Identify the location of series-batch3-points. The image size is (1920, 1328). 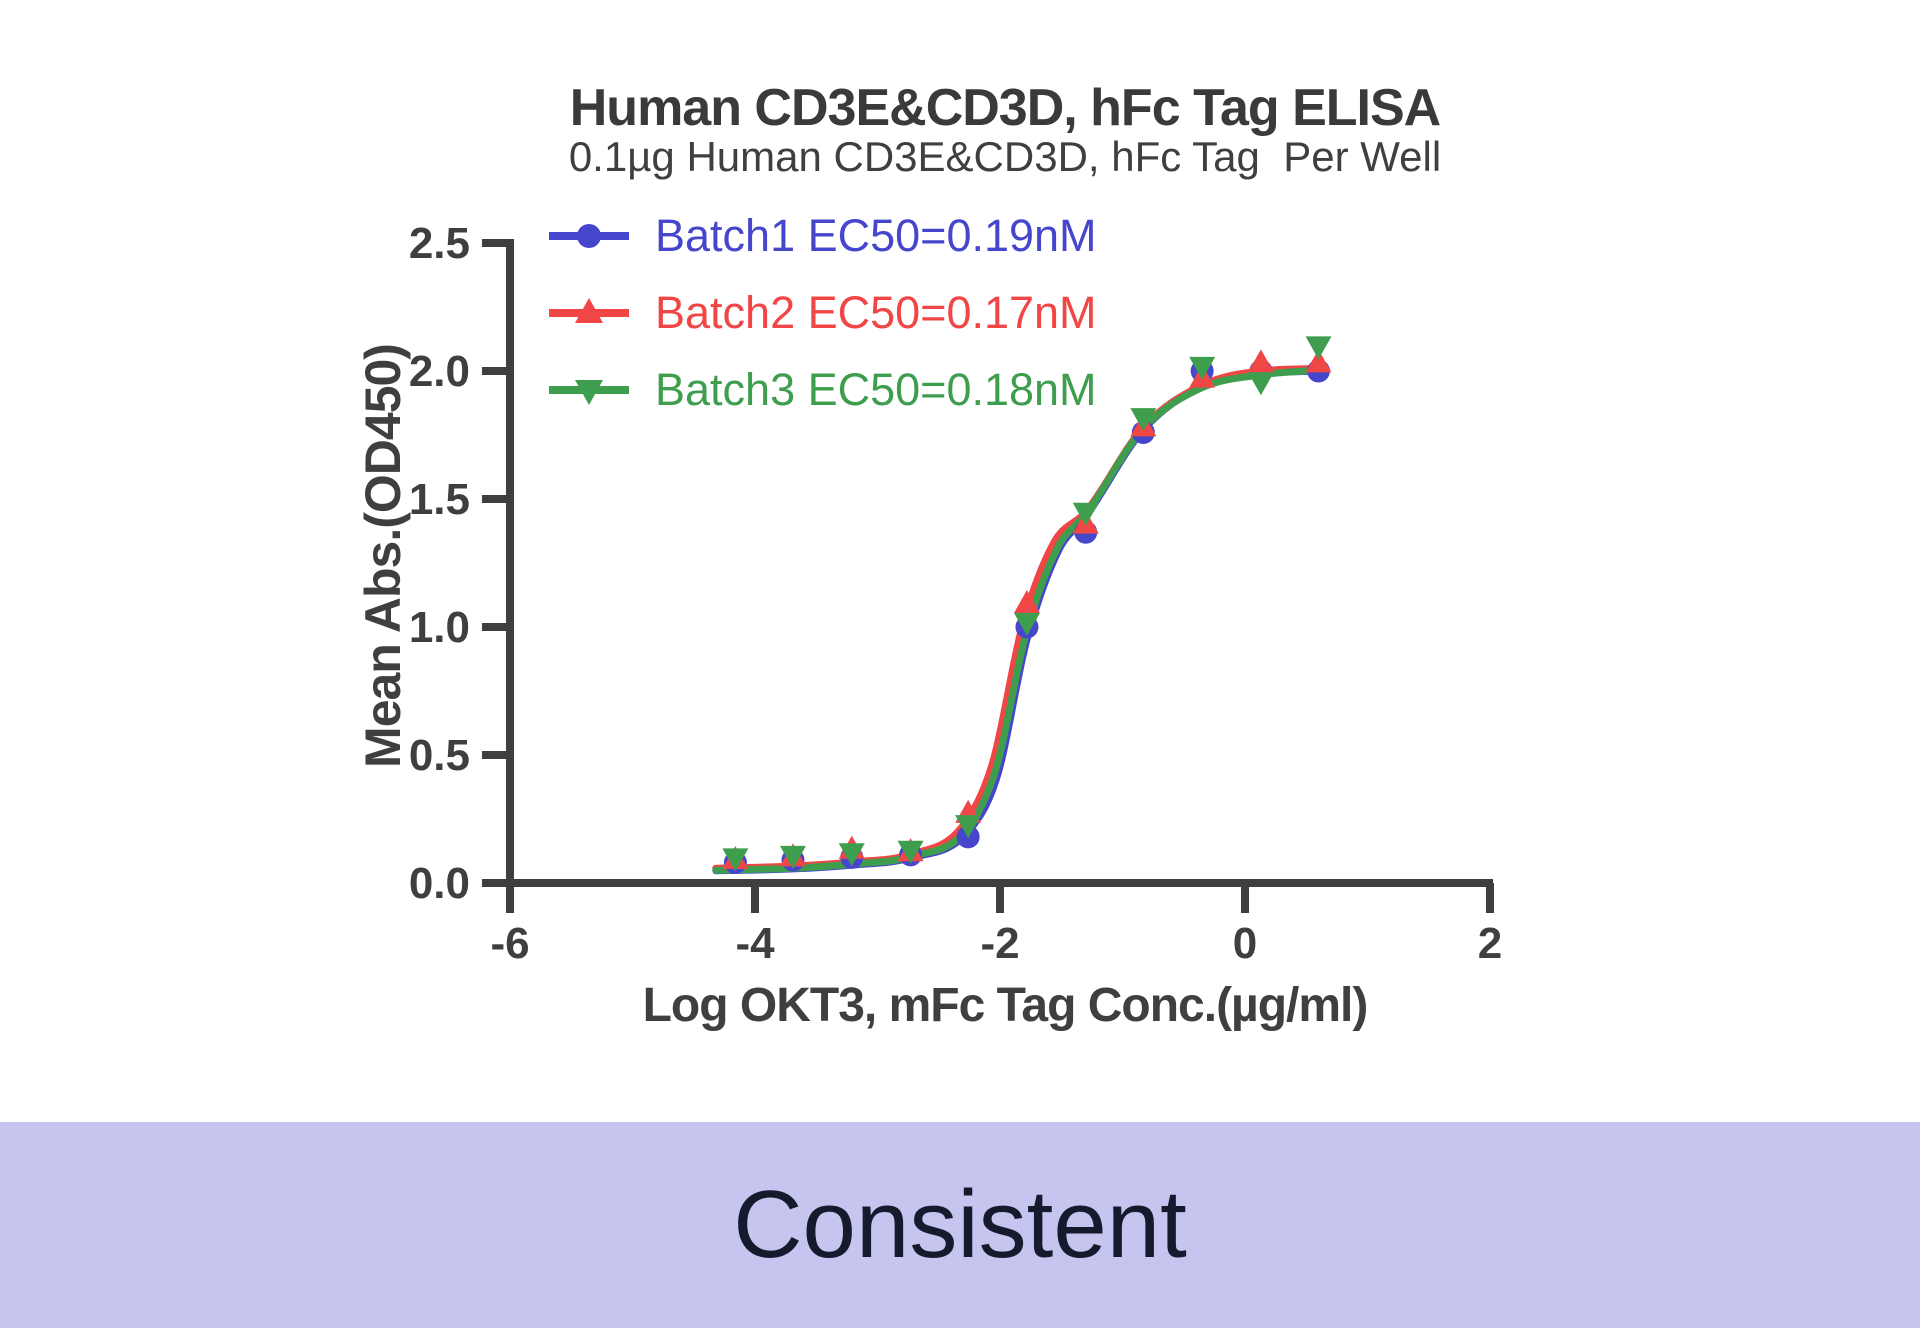
(1027, 604).